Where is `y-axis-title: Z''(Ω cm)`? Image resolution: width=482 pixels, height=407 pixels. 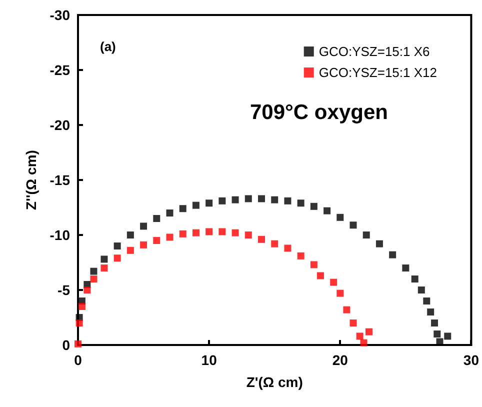 y-axis-title: Z''(Ω cm) is located at coordinates (31, 180).